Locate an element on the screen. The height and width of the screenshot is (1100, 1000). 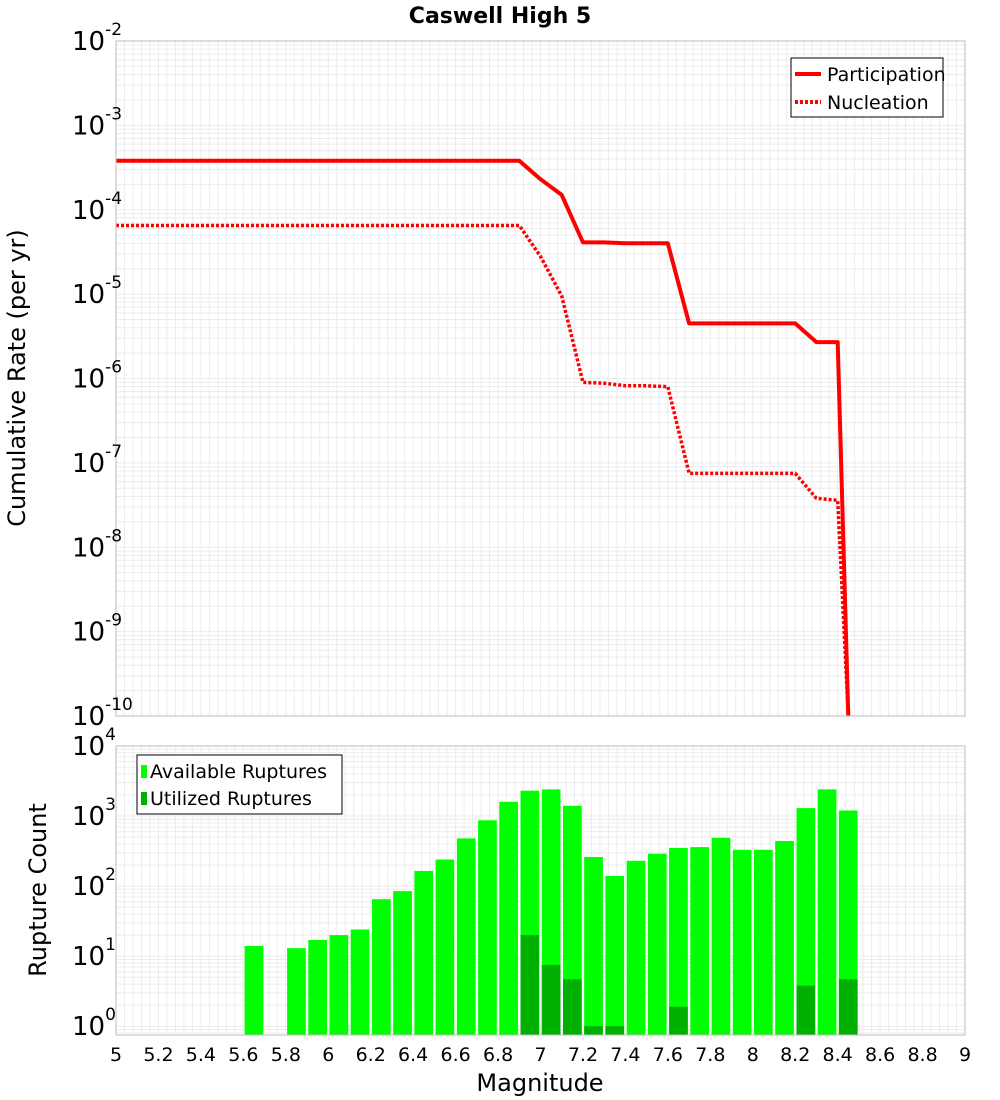
rate-legend-box is located at coordinates (867, 87).